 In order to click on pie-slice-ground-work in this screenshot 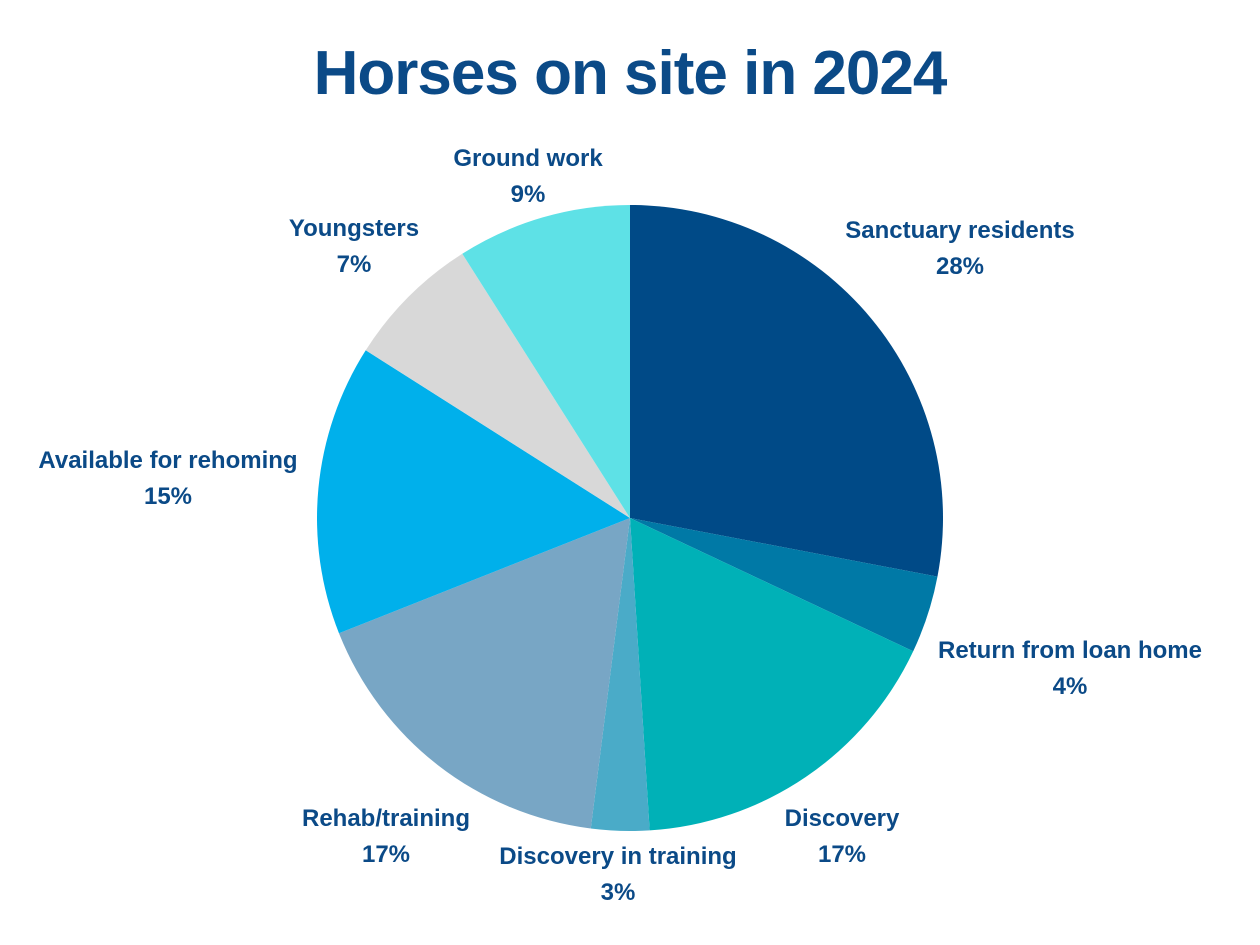, I will do `click(546, 361)`.